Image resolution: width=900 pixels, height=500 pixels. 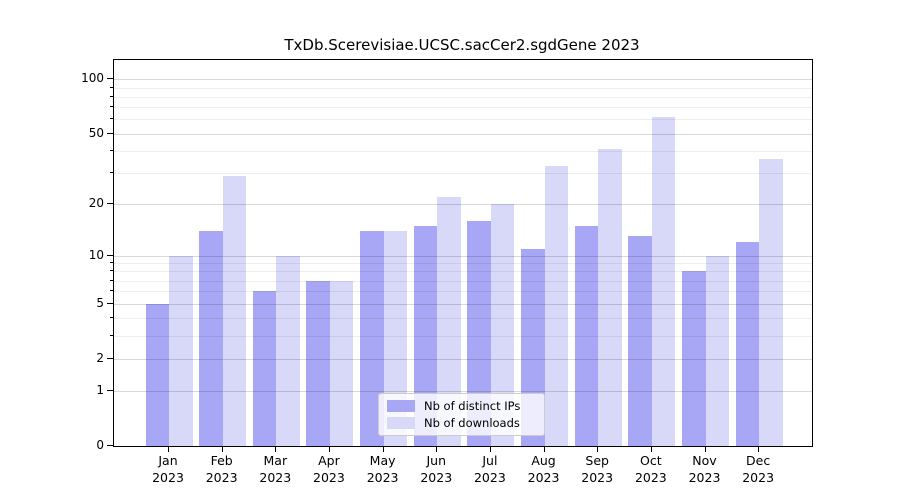 I want to click on legend-label-downloads: Nb of downloads, so click(x=472, y=423).